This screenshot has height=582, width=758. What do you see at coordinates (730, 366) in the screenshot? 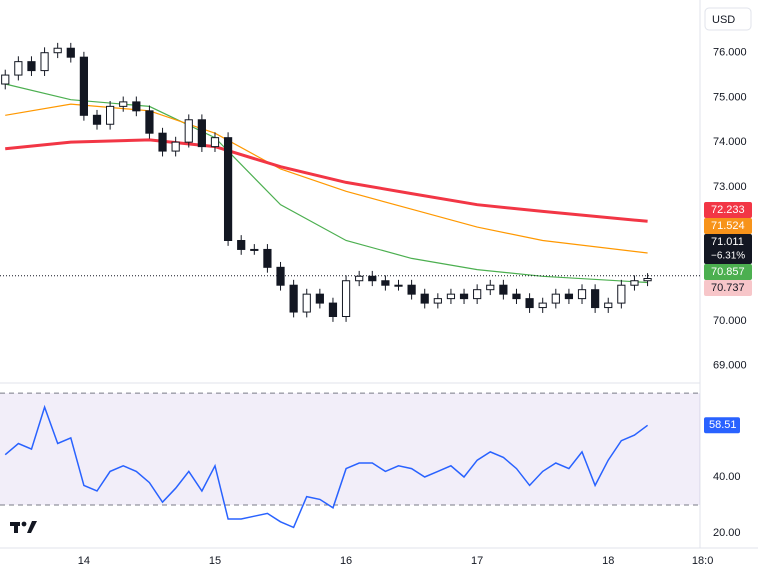
I see `y-tick-label: 69.000` at bounding box center [730, 366].